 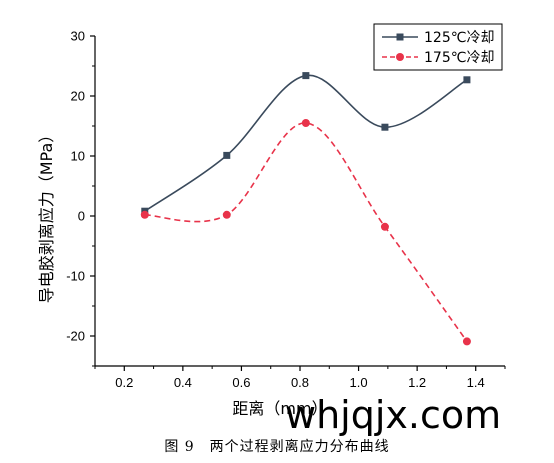 What do you see at coordinates (459, 38) in the screenshot?
I see `legend-label-1: 125℃冷却` at bounding box center [459, 38].